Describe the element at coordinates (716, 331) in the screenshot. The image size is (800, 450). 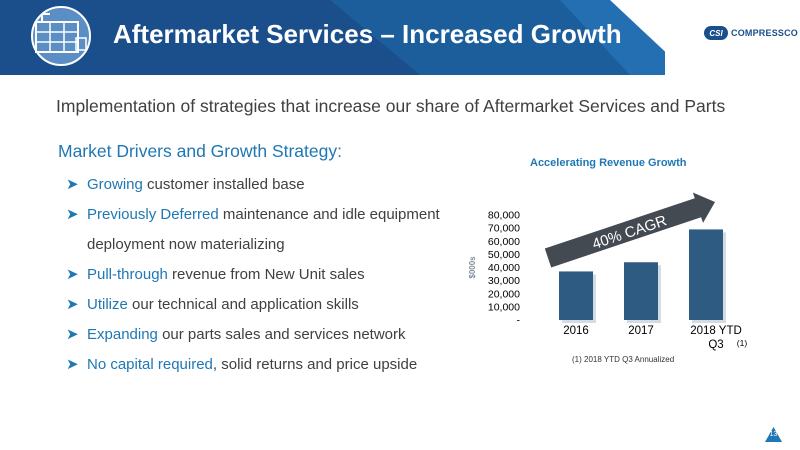
I see `x-tick-label: 2018 YTD` at that location.